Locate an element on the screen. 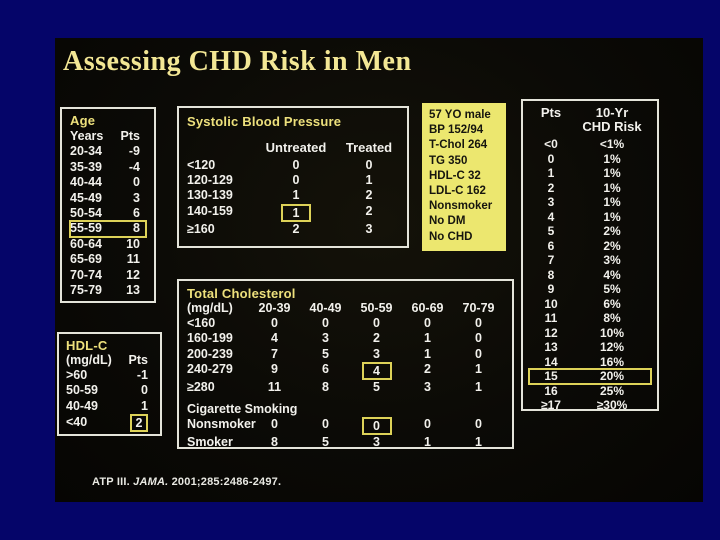  age-range: 70-74 is located at coordinates (86, 274).